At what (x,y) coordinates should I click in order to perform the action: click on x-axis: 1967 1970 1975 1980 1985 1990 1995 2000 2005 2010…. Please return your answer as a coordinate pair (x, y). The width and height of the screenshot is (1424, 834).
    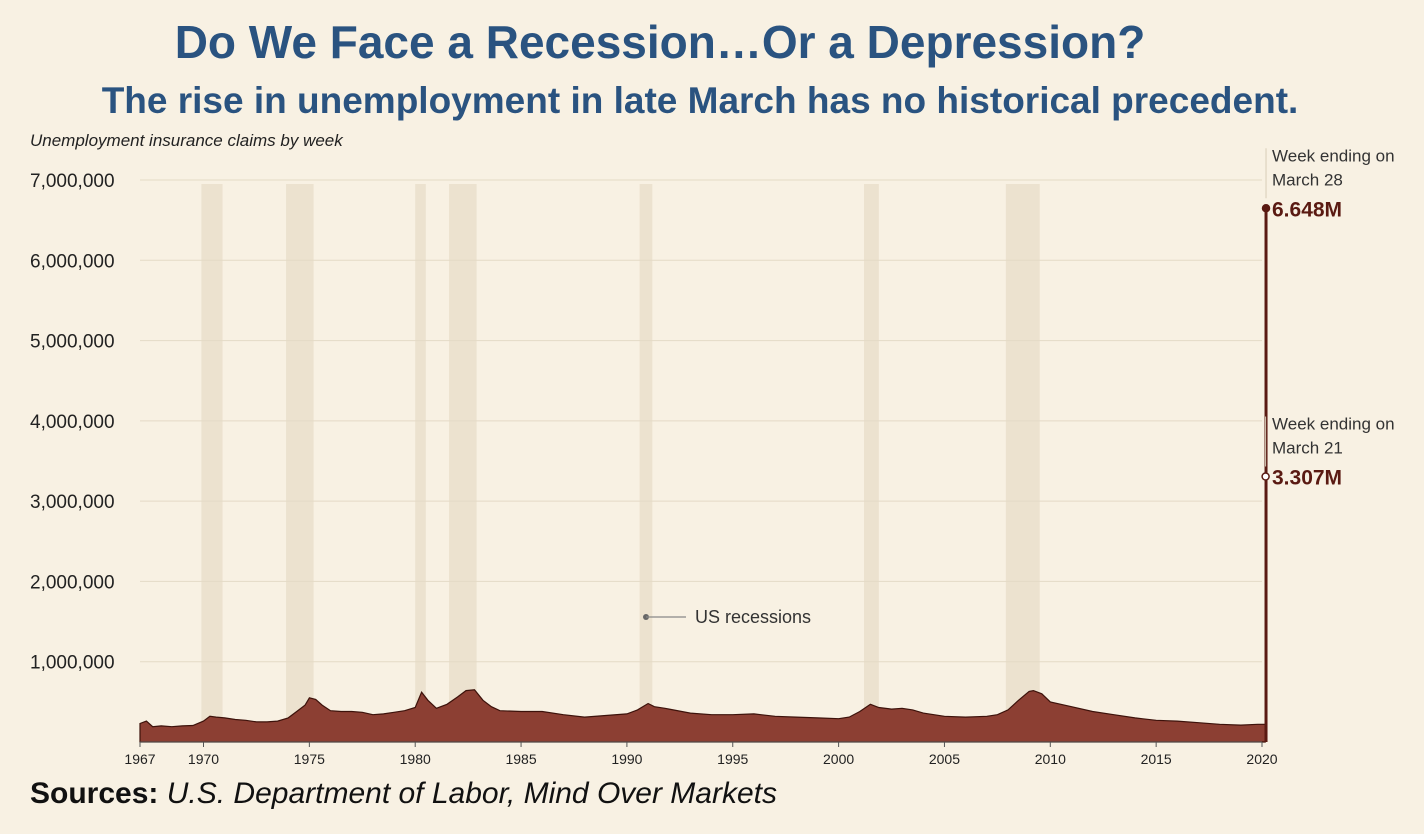
    Looking at the image, I should click on (701, 754).